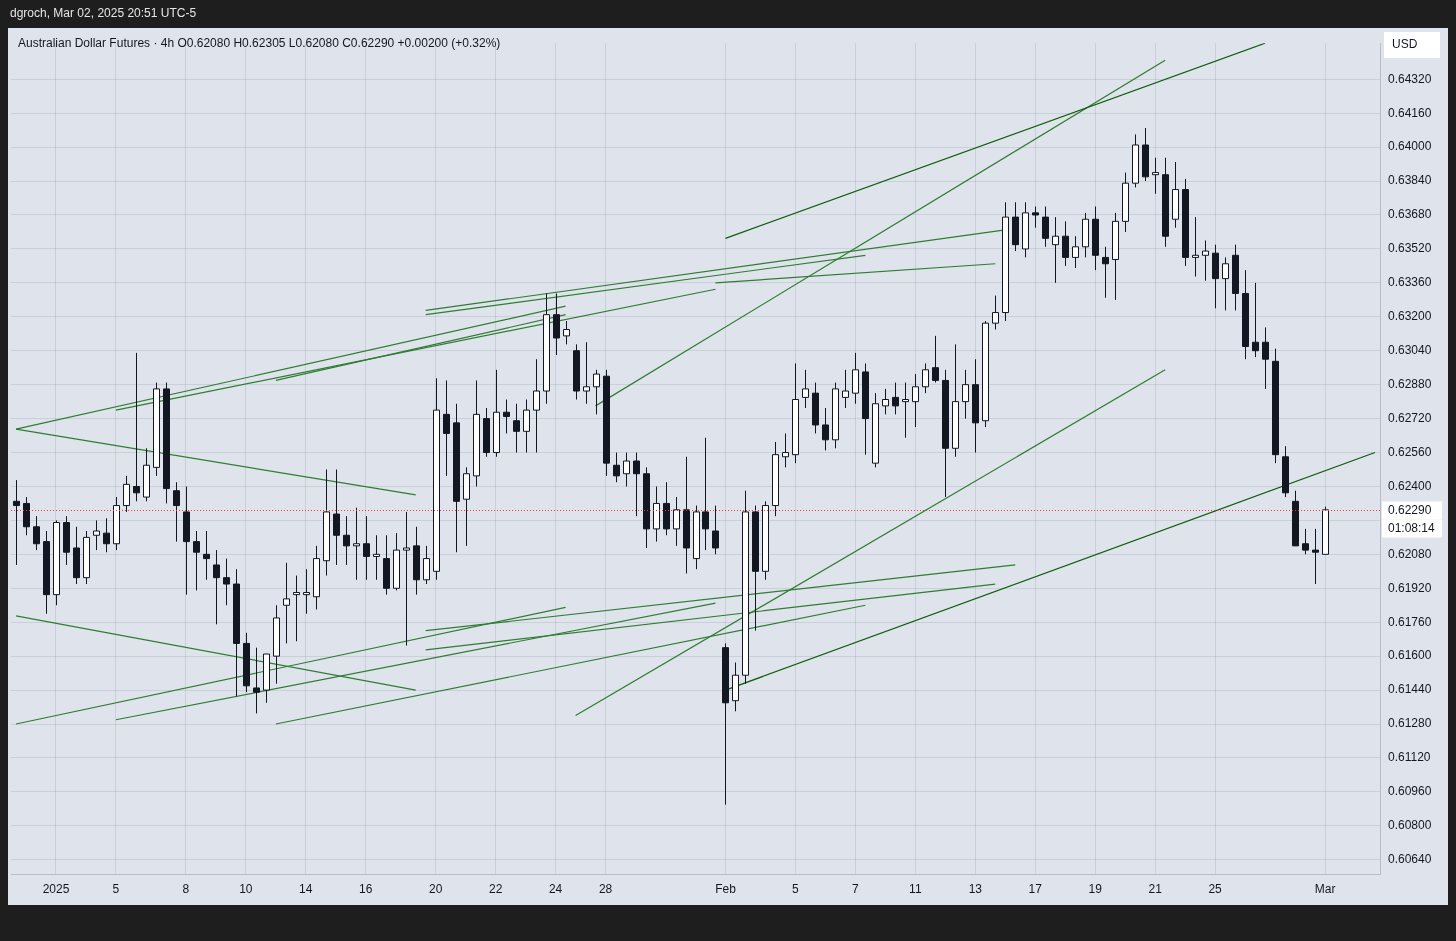  Describe the element at coordinates (1035, 889) in the screenshot. I see `x-tick-label: 17` at that location.